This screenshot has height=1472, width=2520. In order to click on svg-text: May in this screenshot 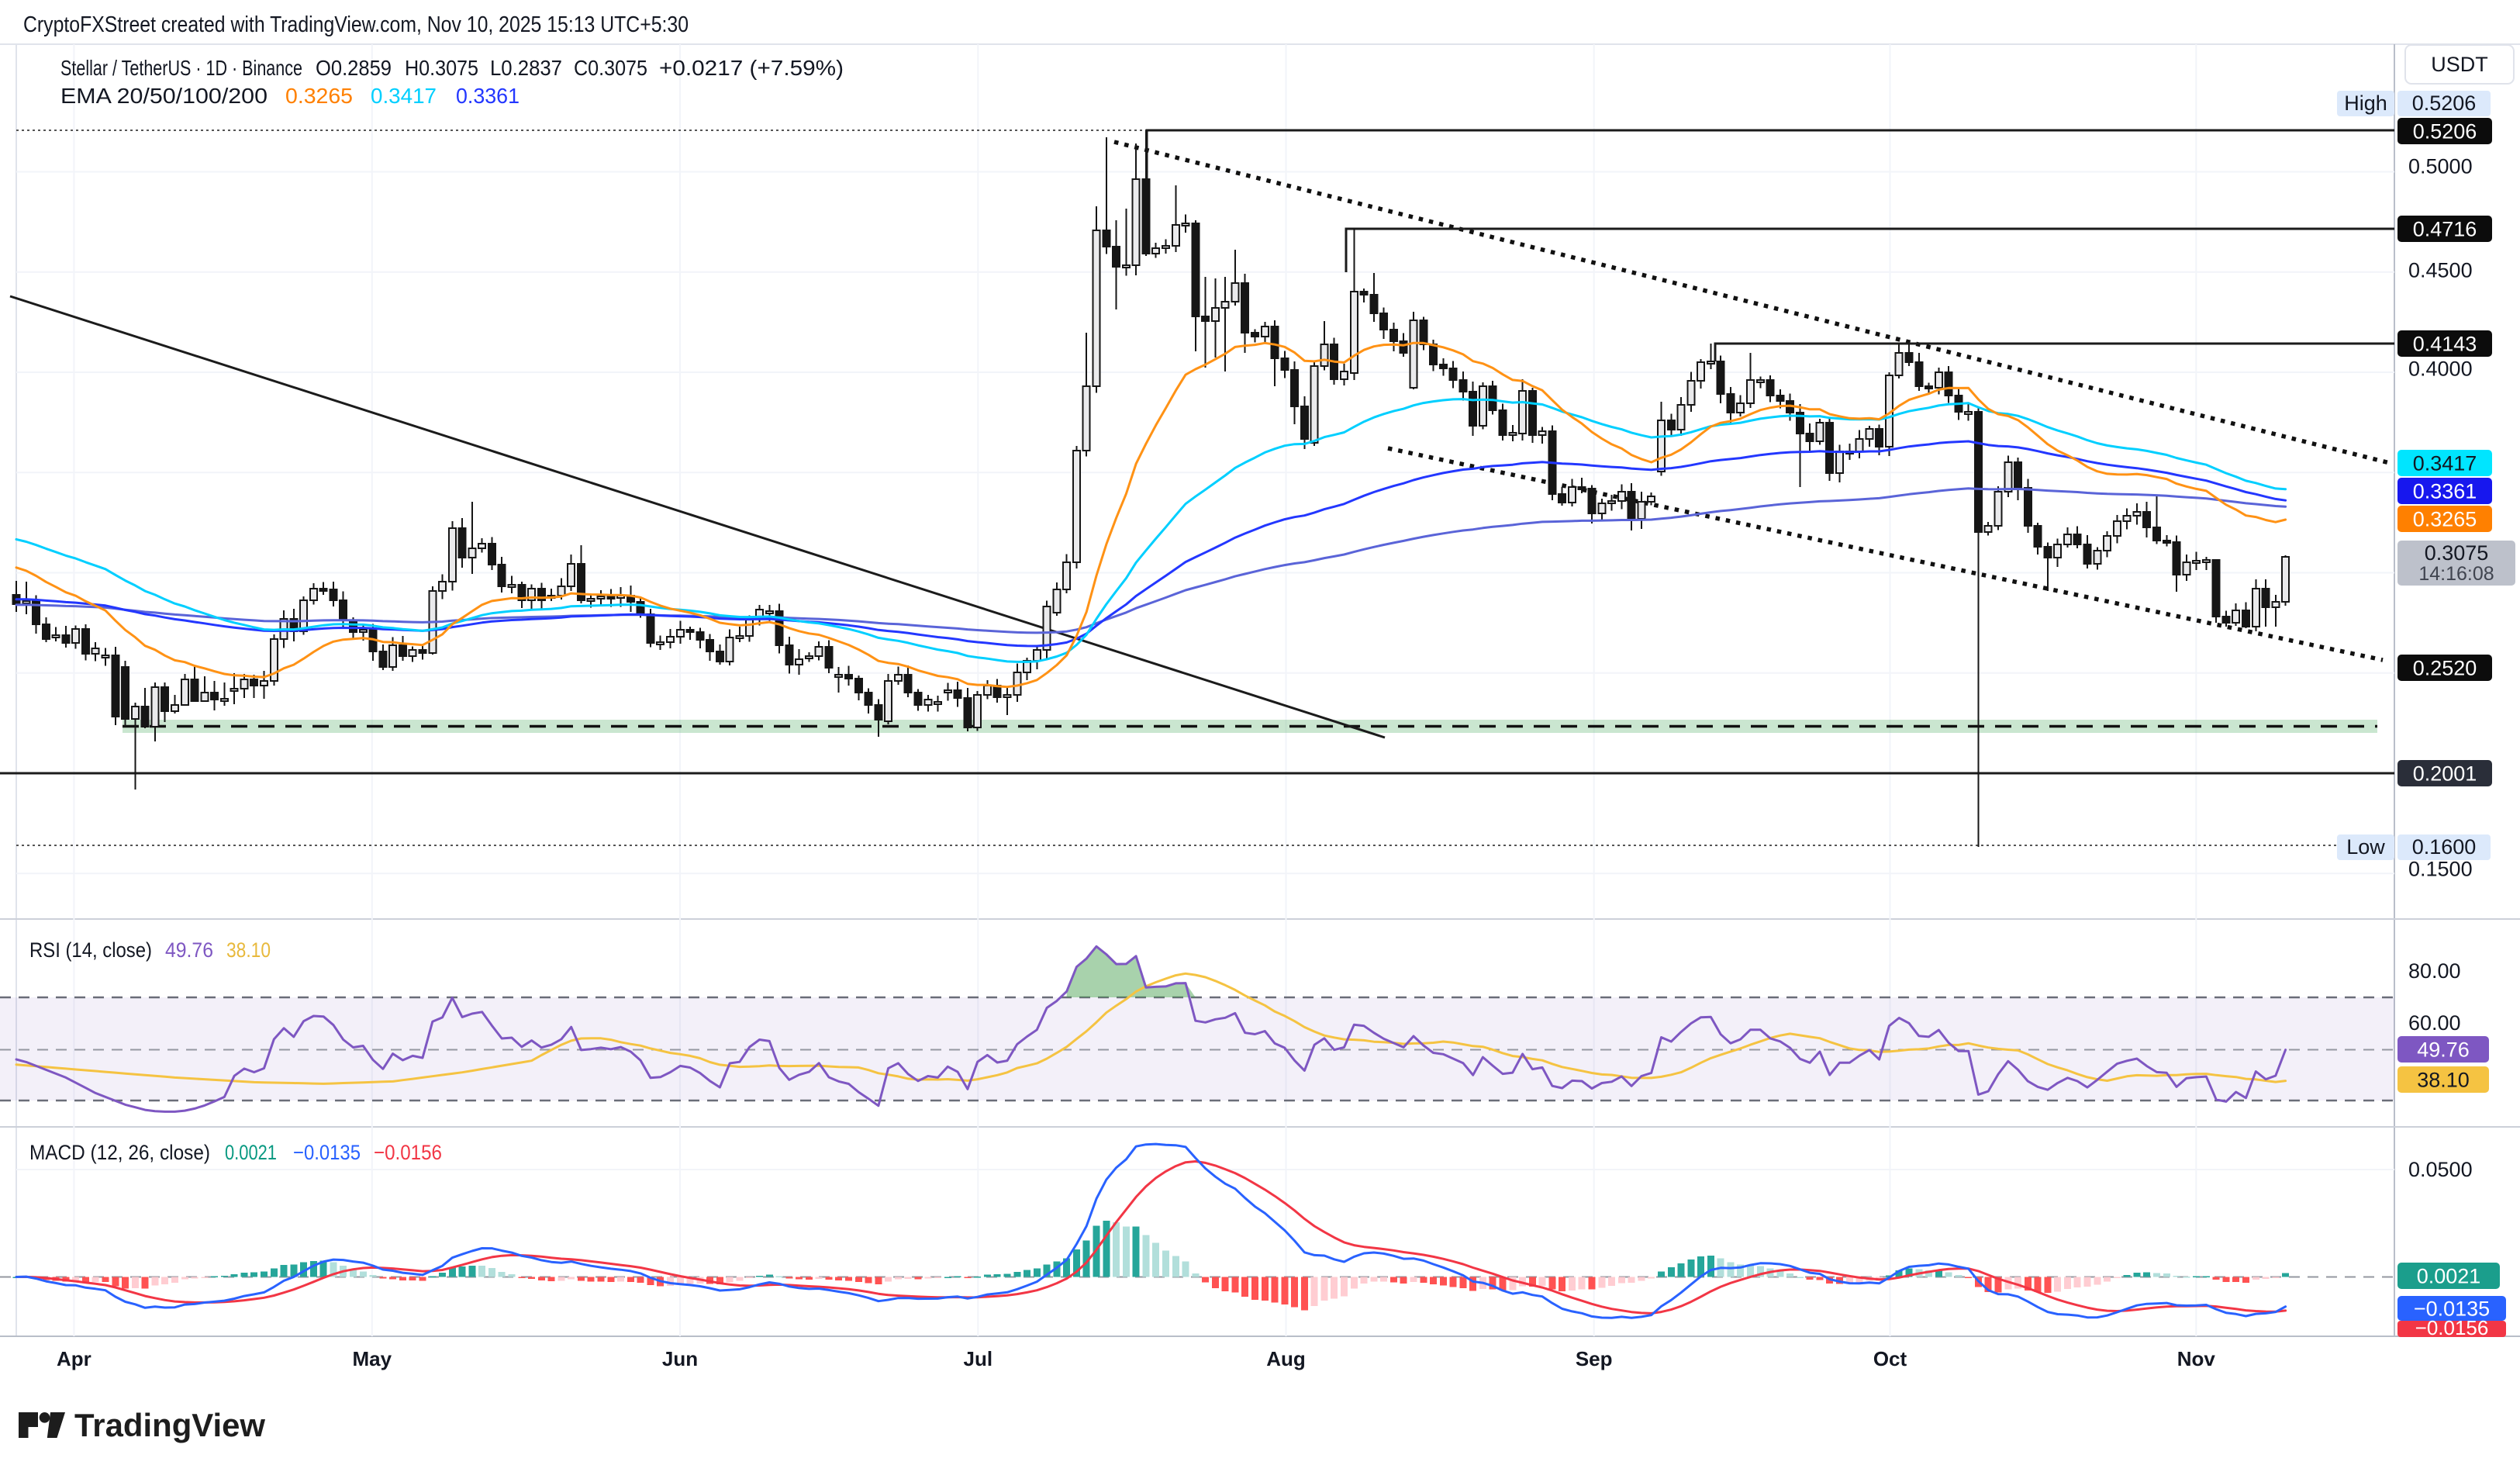, I will do `click(372, 1358)`.